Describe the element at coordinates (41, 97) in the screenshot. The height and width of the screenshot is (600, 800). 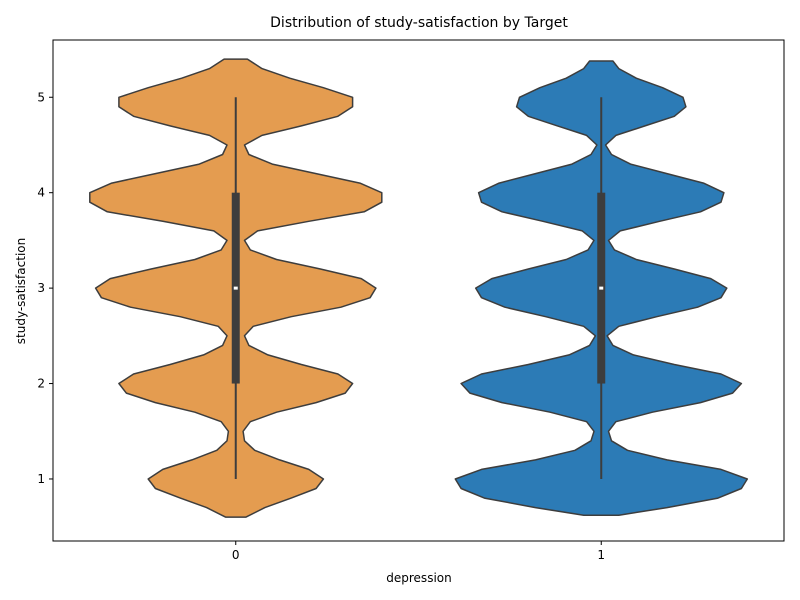
I see `y-tick-label: 5` at that location.